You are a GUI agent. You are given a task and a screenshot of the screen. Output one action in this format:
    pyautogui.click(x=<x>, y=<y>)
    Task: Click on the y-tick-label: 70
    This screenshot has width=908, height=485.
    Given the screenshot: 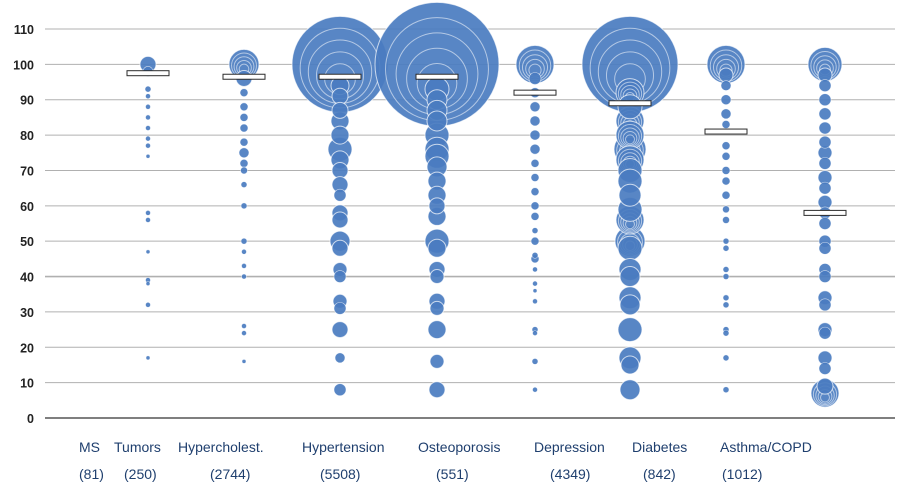 What is the action you would take?
    pyautogui.click(x=27, y=171)
    